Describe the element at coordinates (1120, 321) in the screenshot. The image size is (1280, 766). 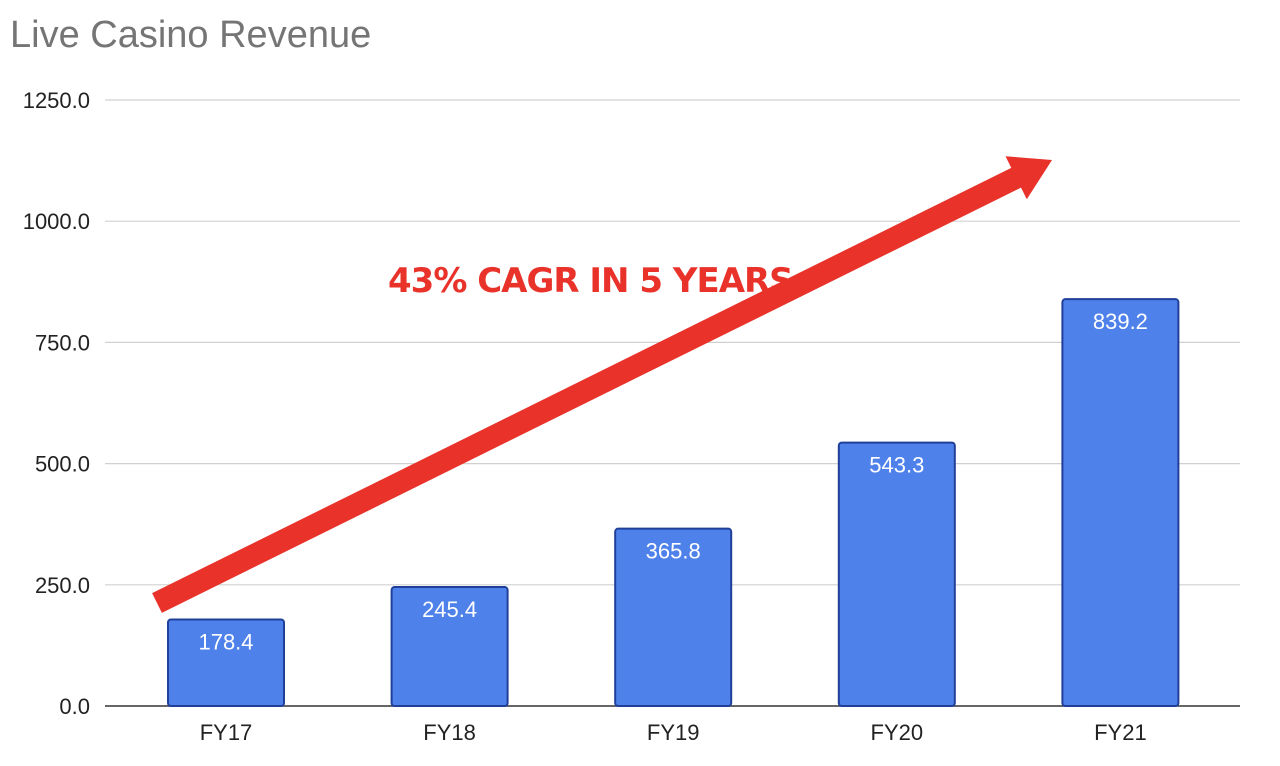
I see `bar-value-label: 839.2` at that location.